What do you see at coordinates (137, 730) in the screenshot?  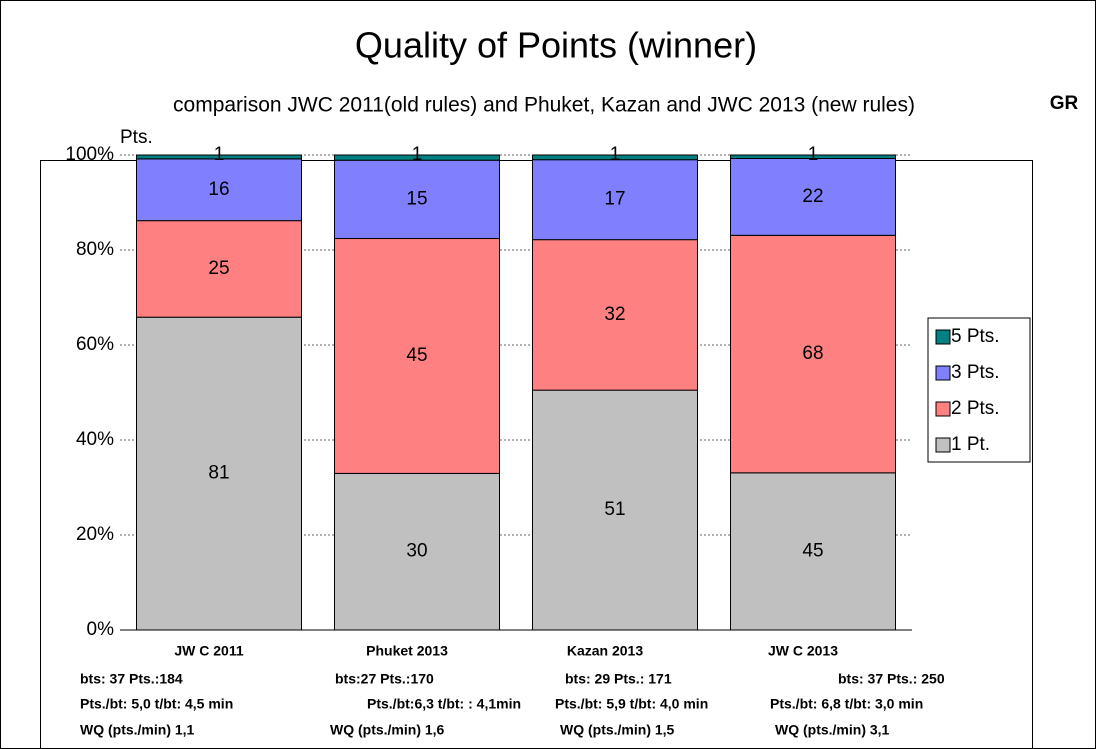 I see `annotation: WQ (pts./min) 1,1` at bounding box center [137, 730].